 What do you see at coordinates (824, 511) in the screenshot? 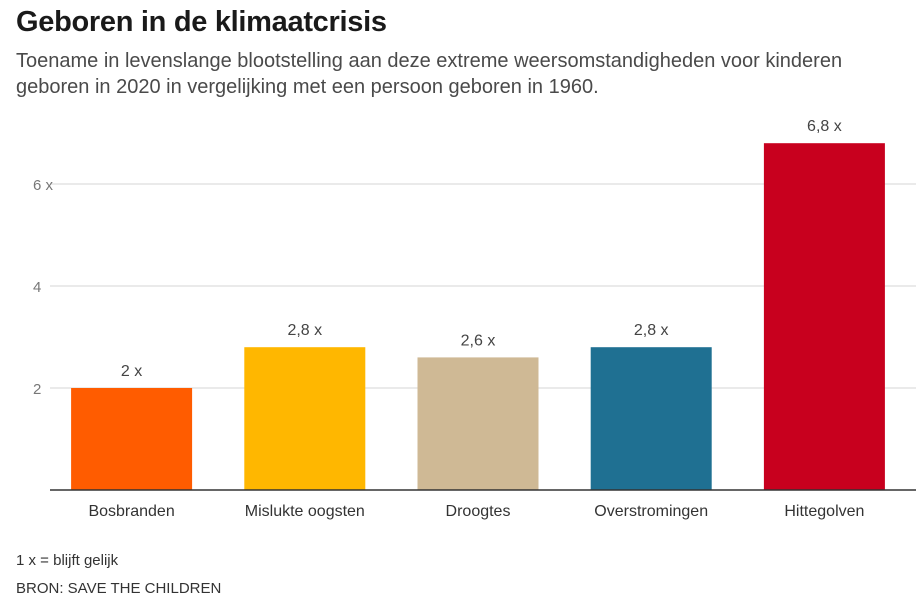
I see `x-tick-label: Hittegolven` at bounding box center [824, 511].